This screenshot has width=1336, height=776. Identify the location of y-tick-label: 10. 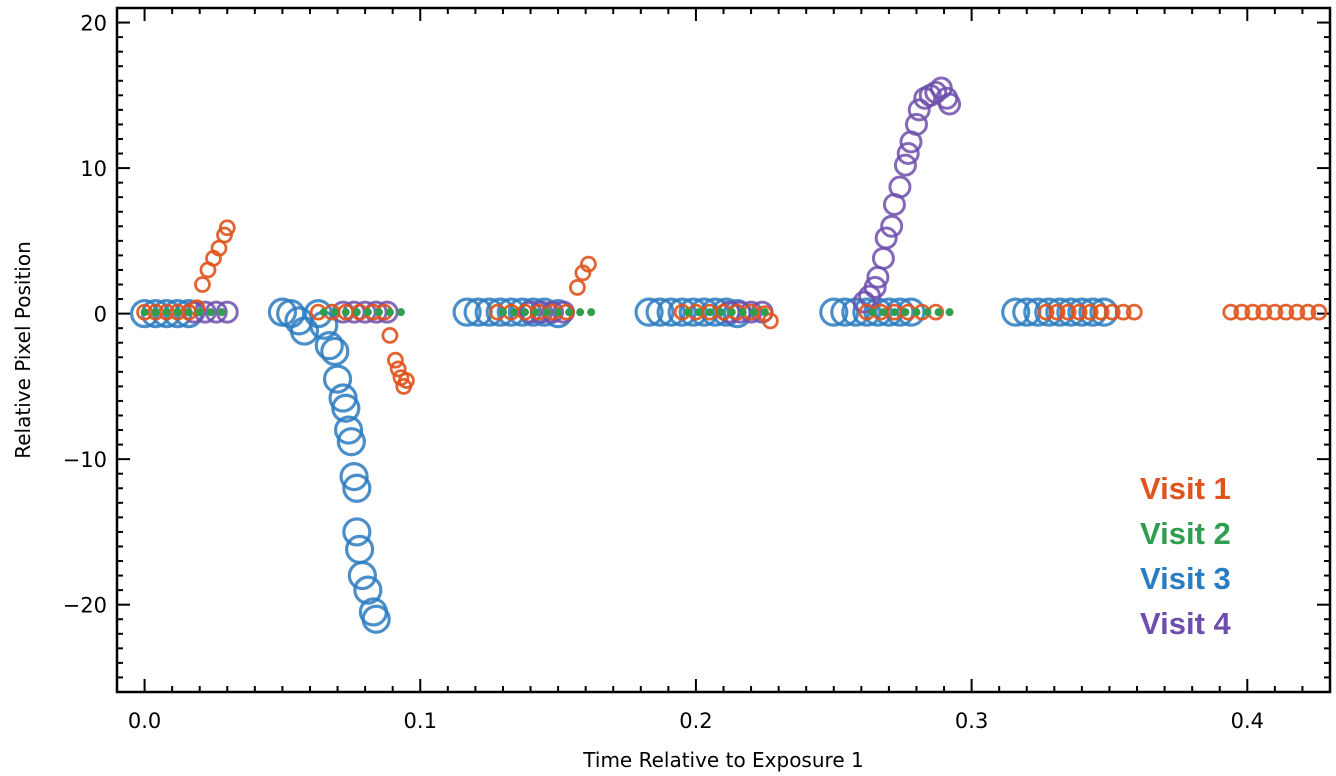
(93, 169).